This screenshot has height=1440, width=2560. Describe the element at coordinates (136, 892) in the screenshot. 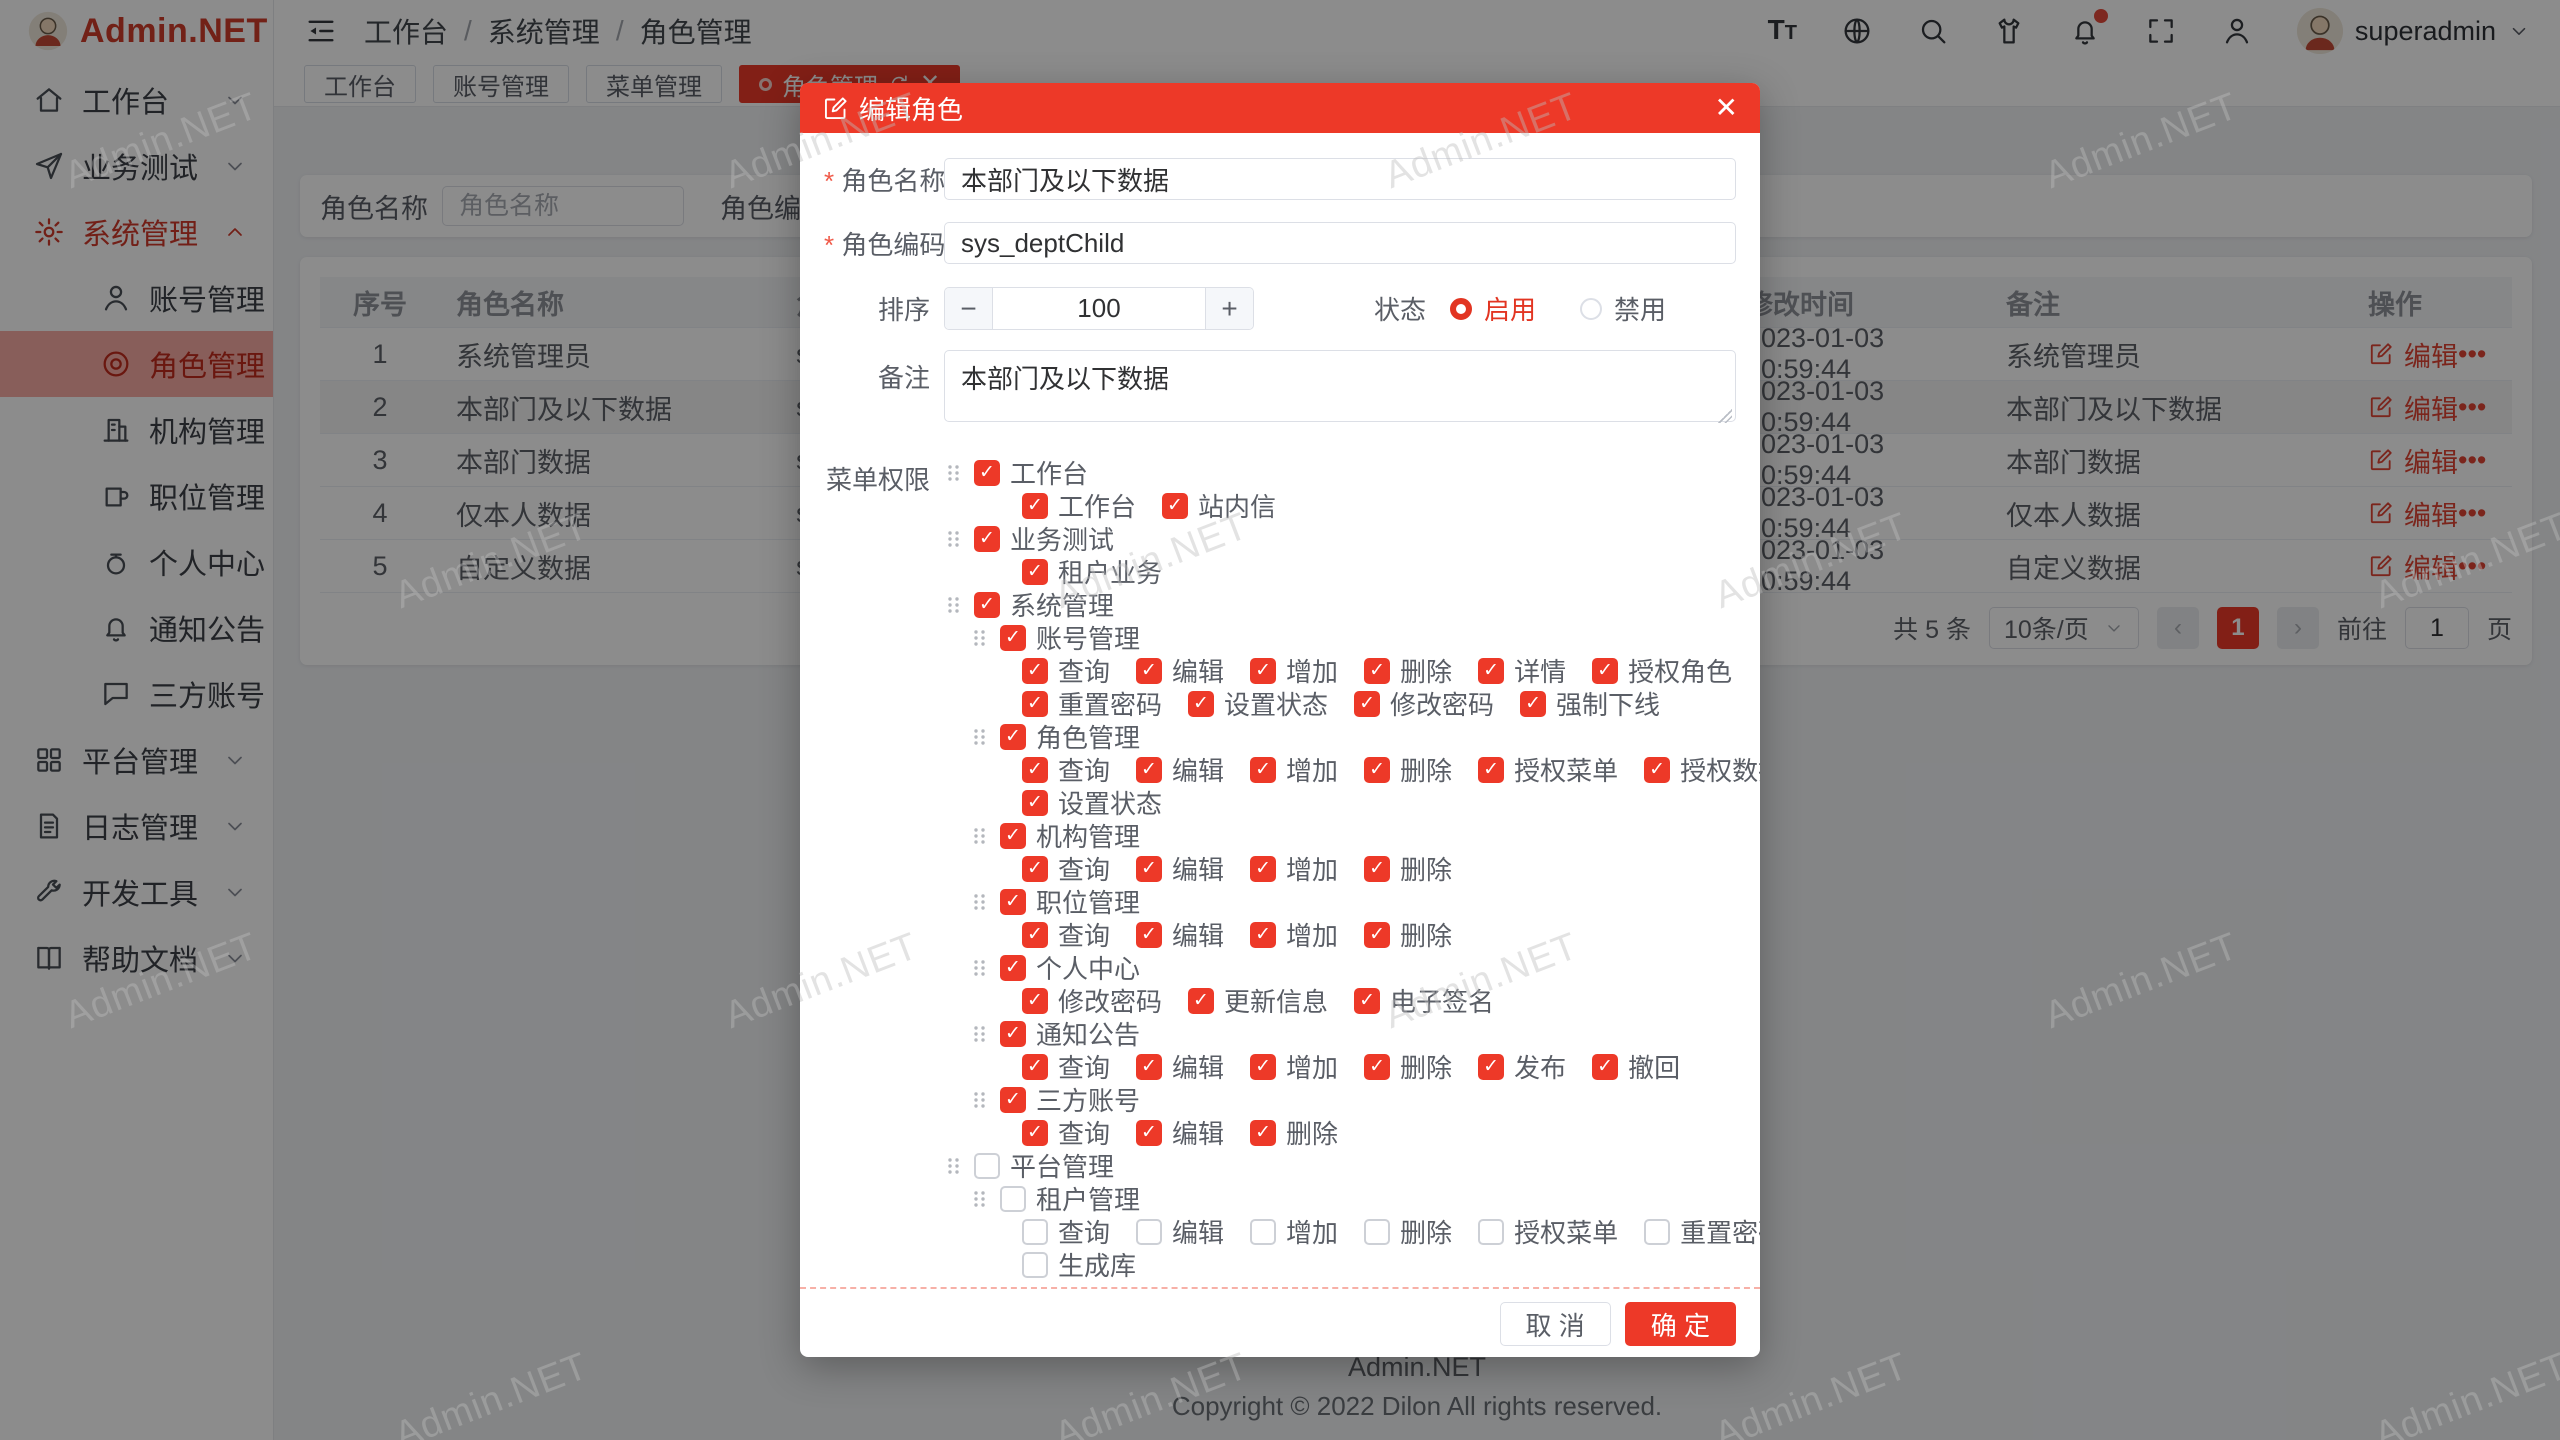

I see `sidebar-item-dev-tools: 开发工具` at that location.